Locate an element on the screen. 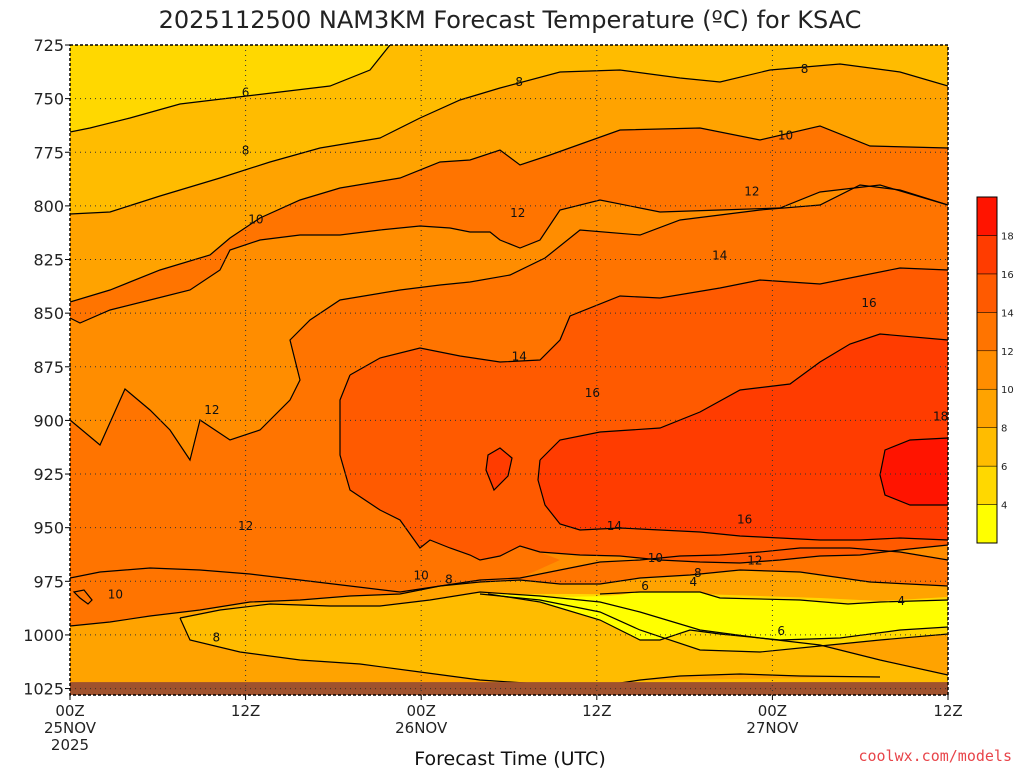  contour-label: 16 is located at coordinates (592, 393).